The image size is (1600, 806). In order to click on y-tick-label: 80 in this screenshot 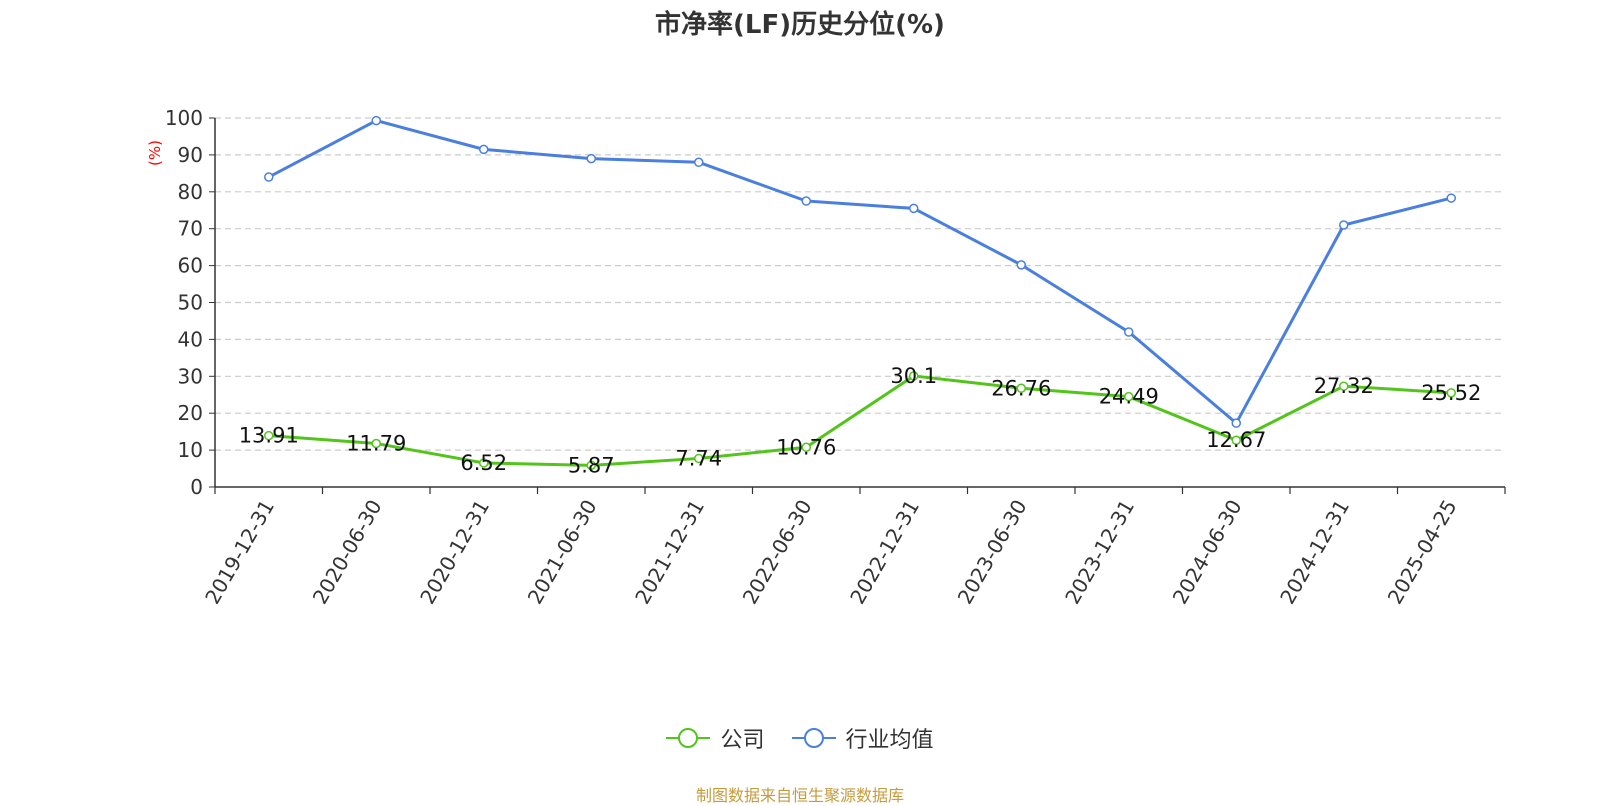, I will do `click(190, 192)`.